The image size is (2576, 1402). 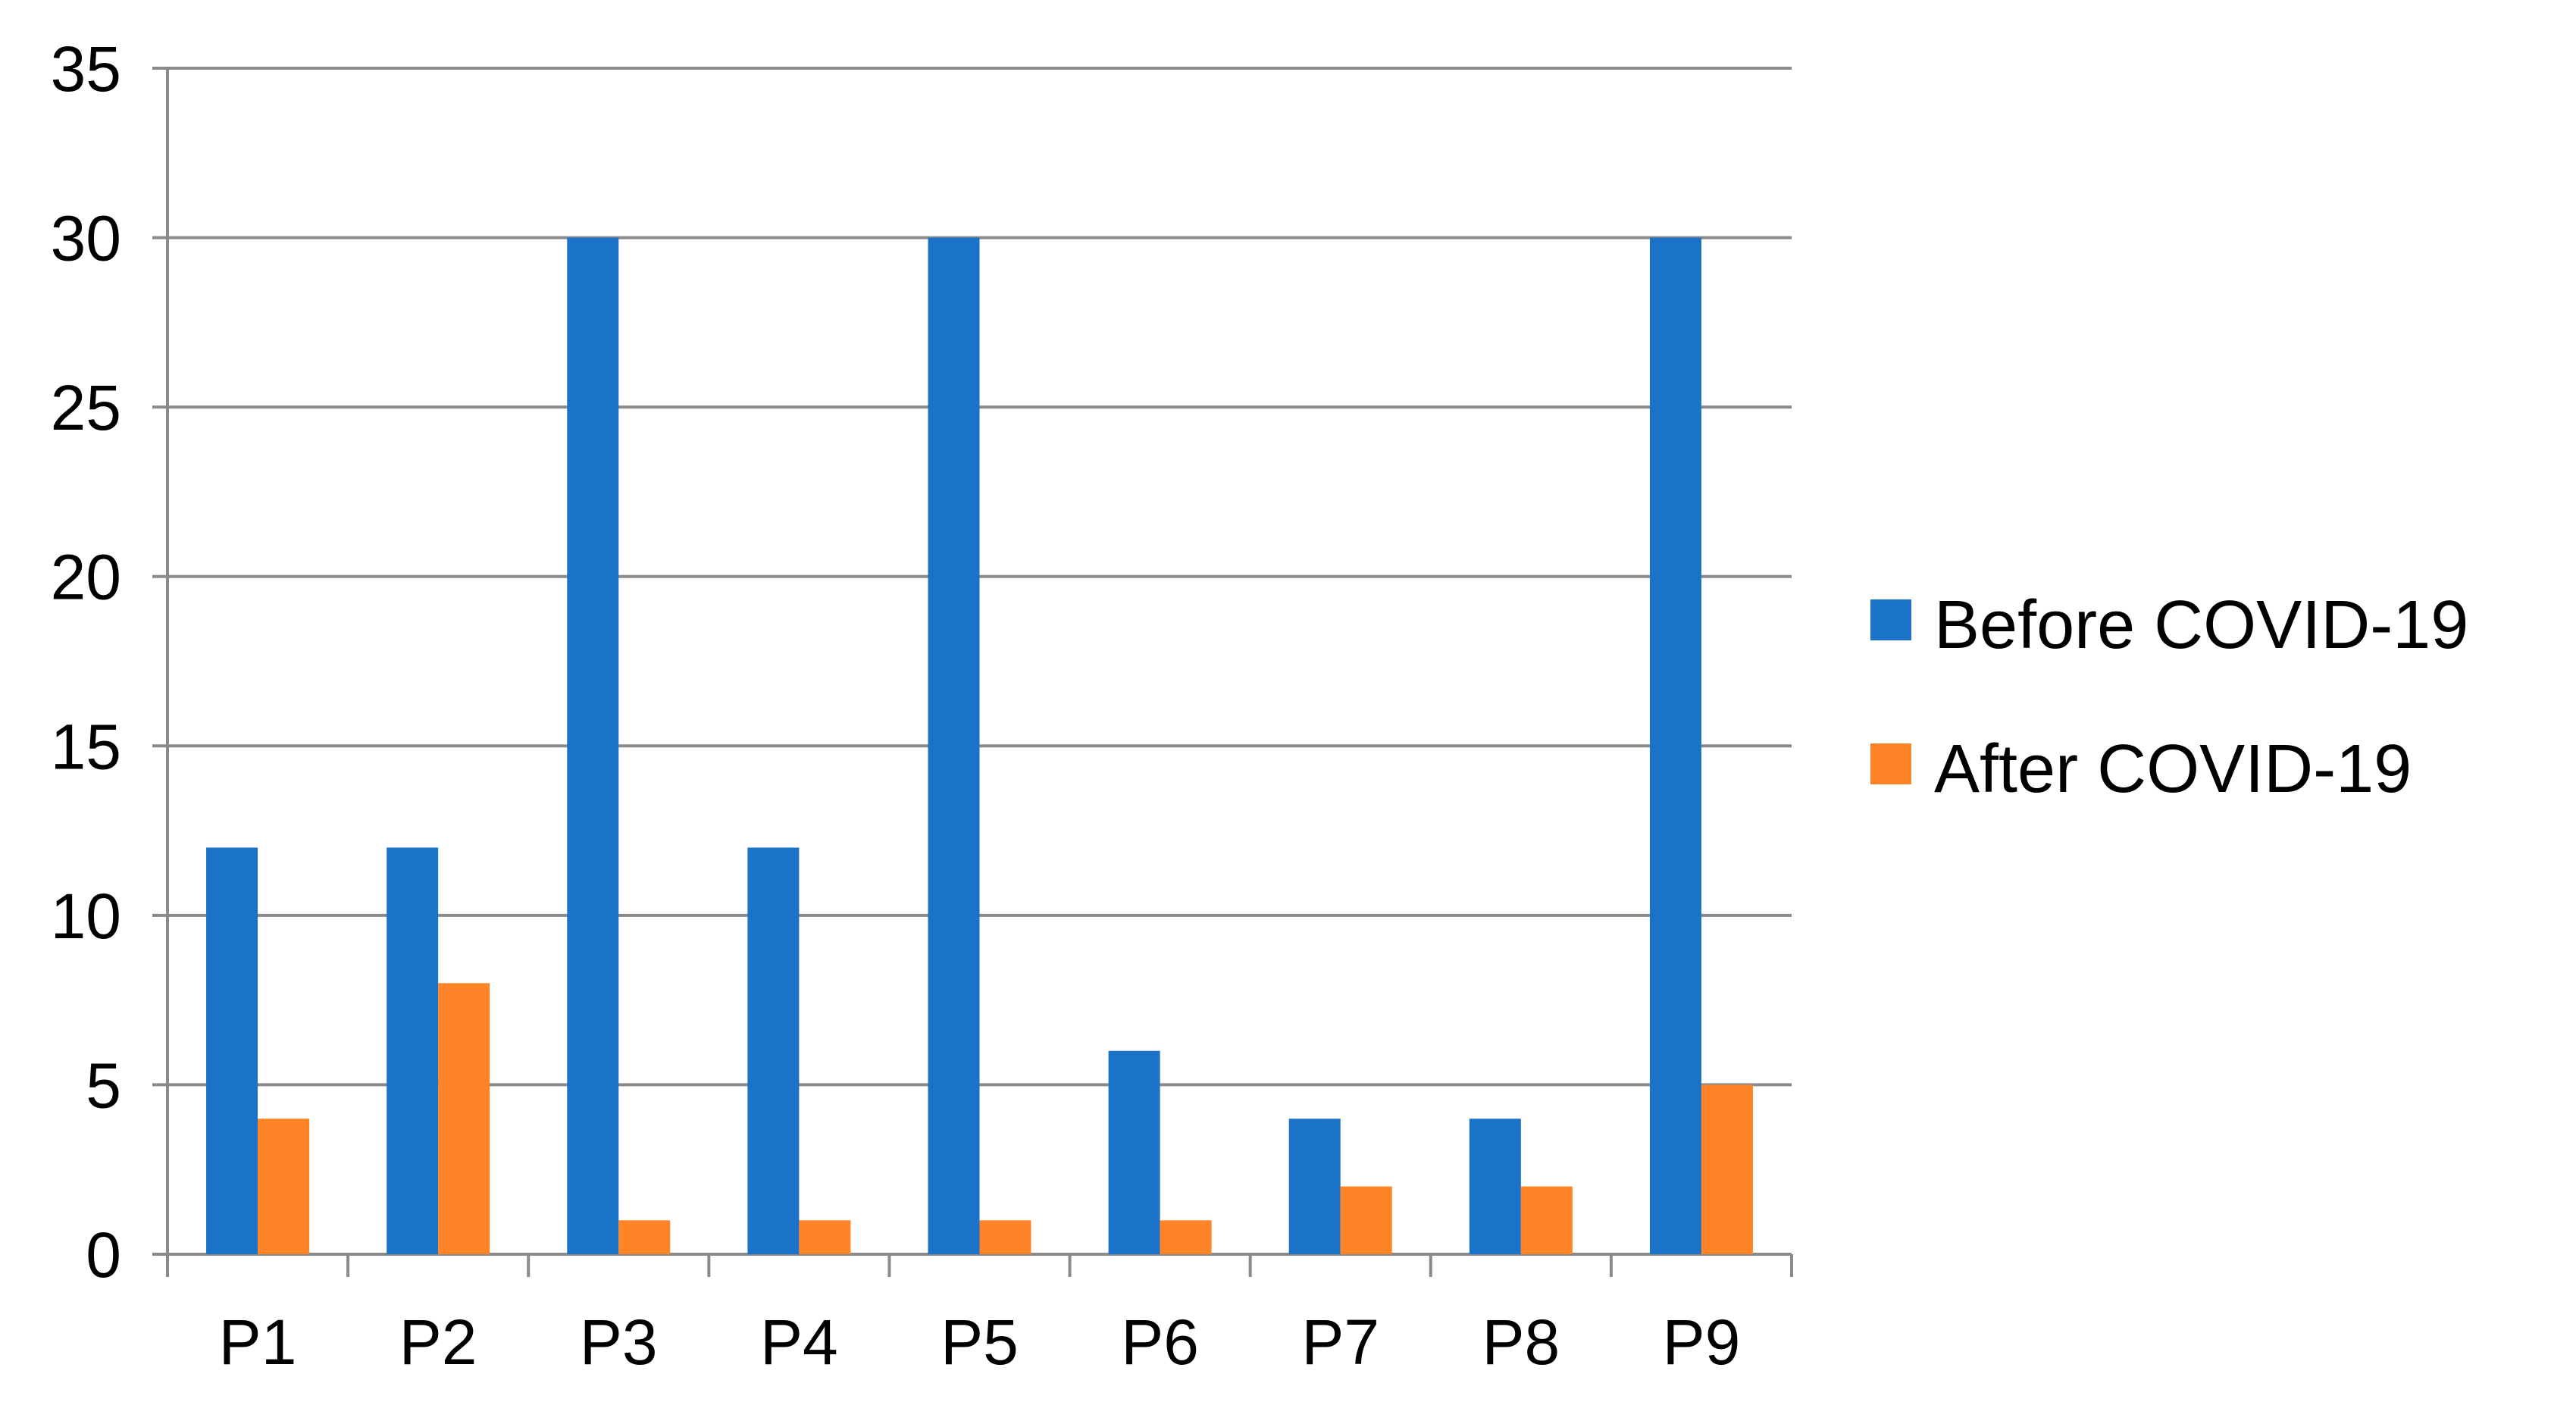 I want to click on bar-before-p5, so click(x=954, y=746).